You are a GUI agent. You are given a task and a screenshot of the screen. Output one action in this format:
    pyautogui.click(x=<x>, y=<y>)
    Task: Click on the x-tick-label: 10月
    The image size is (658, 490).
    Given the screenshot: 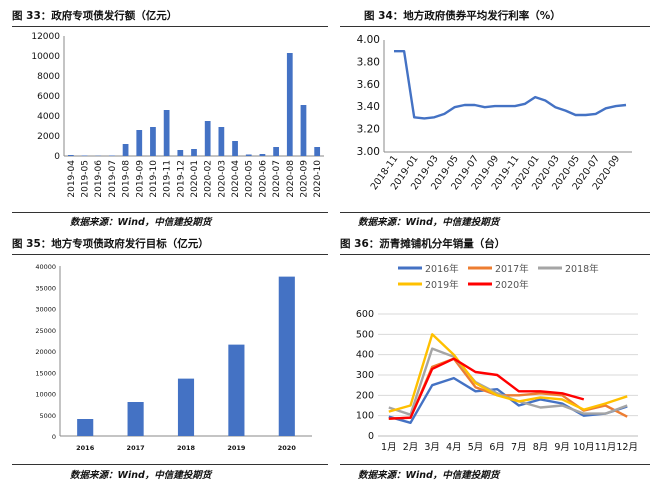 What is the action you would take?
    pyautogui.click(x=584, y=447)
    